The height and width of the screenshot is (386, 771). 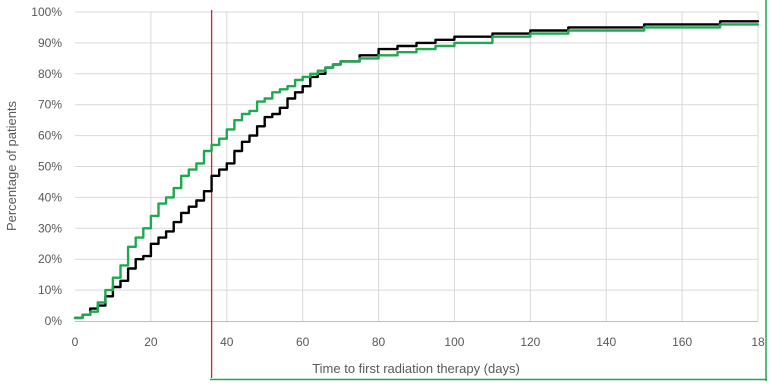 I want to click on y-tick-label: 10%, so click(x=50, y=290).